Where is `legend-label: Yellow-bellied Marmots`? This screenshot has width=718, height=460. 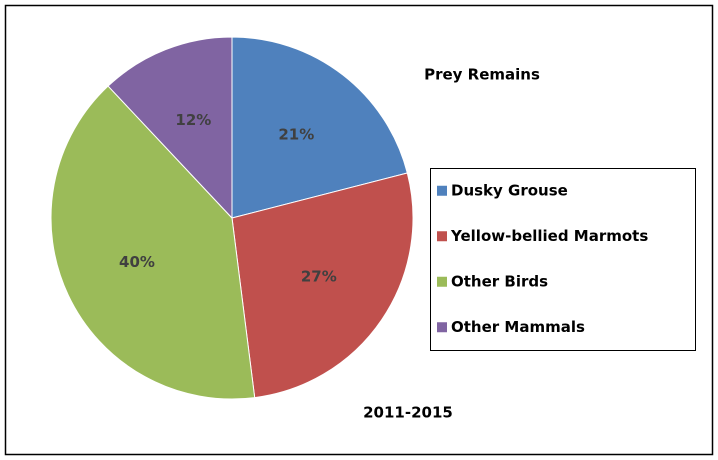 legend-label: Yellow-bellied Marmots is located at coordinates (549, 236).